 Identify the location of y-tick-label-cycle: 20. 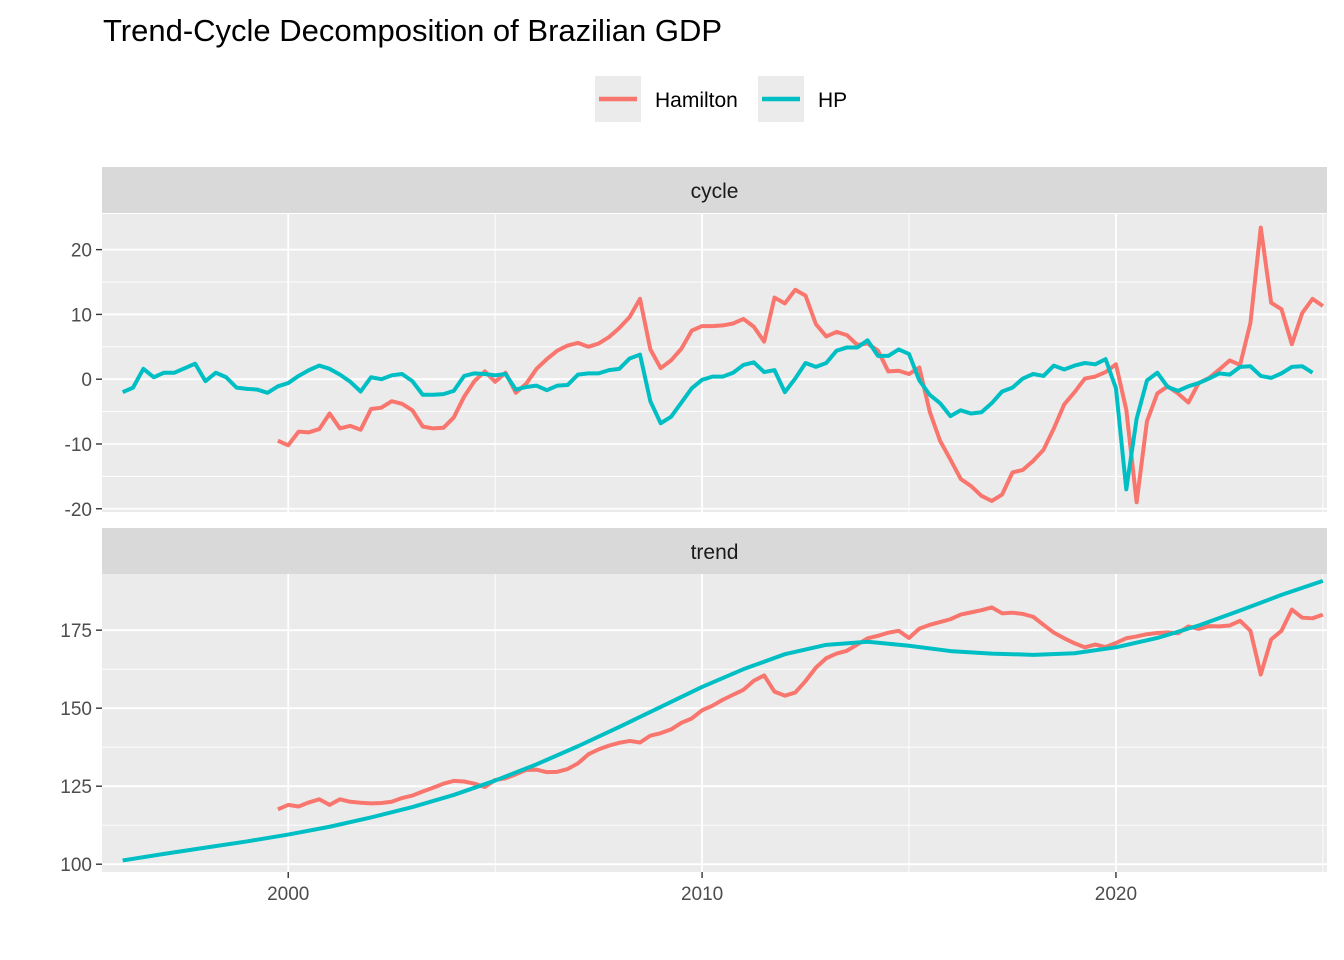
(81, 251).